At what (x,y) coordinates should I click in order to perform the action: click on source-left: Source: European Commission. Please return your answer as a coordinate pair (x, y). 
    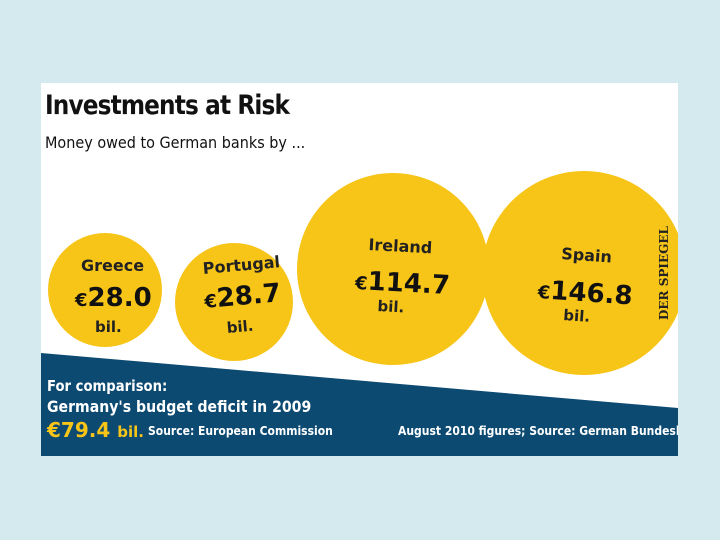
    Looking at the image, I should click on (240, 431).